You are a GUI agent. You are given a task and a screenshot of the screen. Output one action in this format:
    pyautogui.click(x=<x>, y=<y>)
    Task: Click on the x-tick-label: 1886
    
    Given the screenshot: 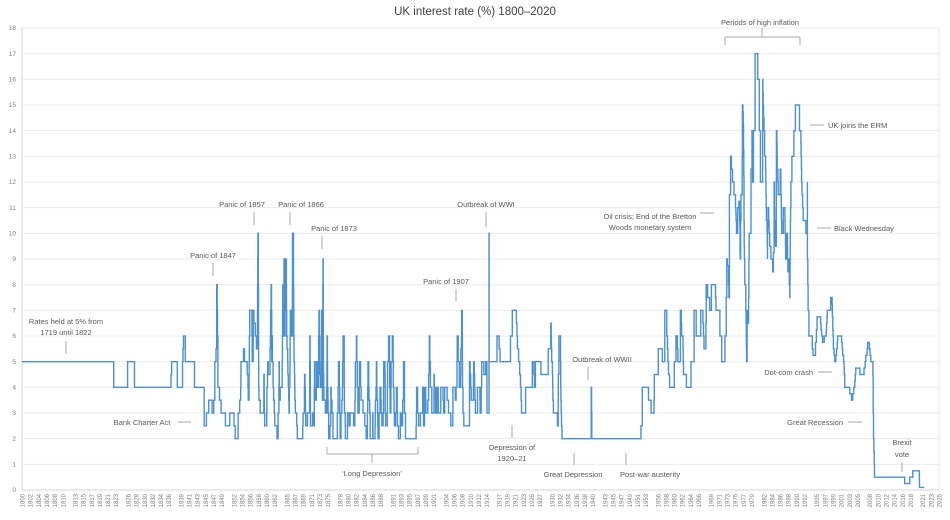 What is the action you would take?
    pyautogui.click(x=374, y=500)
    